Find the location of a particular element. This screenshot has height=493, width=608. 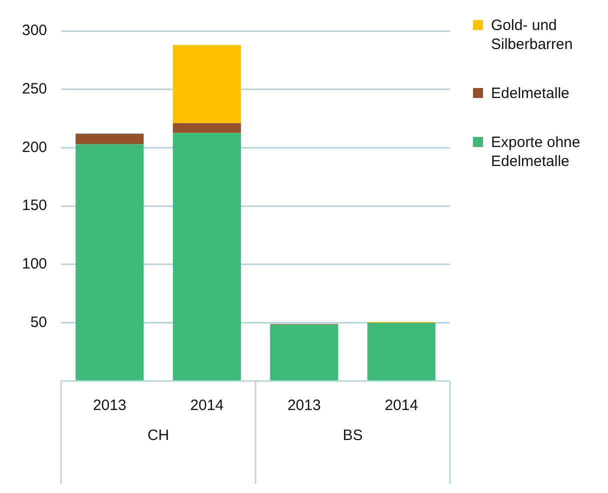

y-tick-label: 50 is located at coordinates (39, 322).